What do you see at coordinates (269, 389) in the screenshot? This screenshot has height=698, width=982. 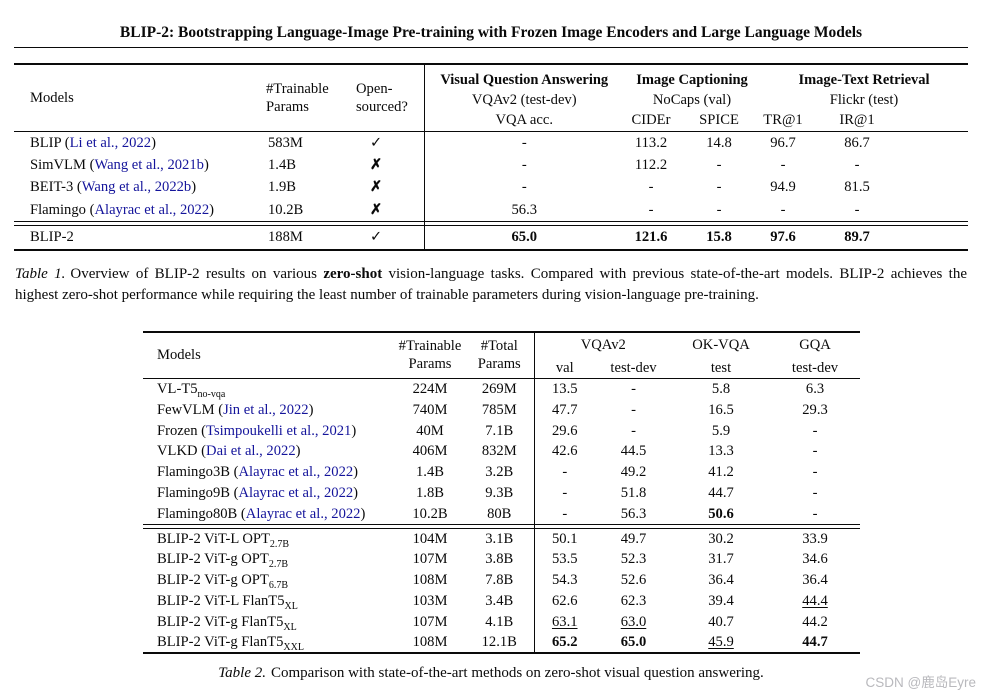 I see `model-name-cell: VL-T5no-vqa` at bounding box center [269, 389].